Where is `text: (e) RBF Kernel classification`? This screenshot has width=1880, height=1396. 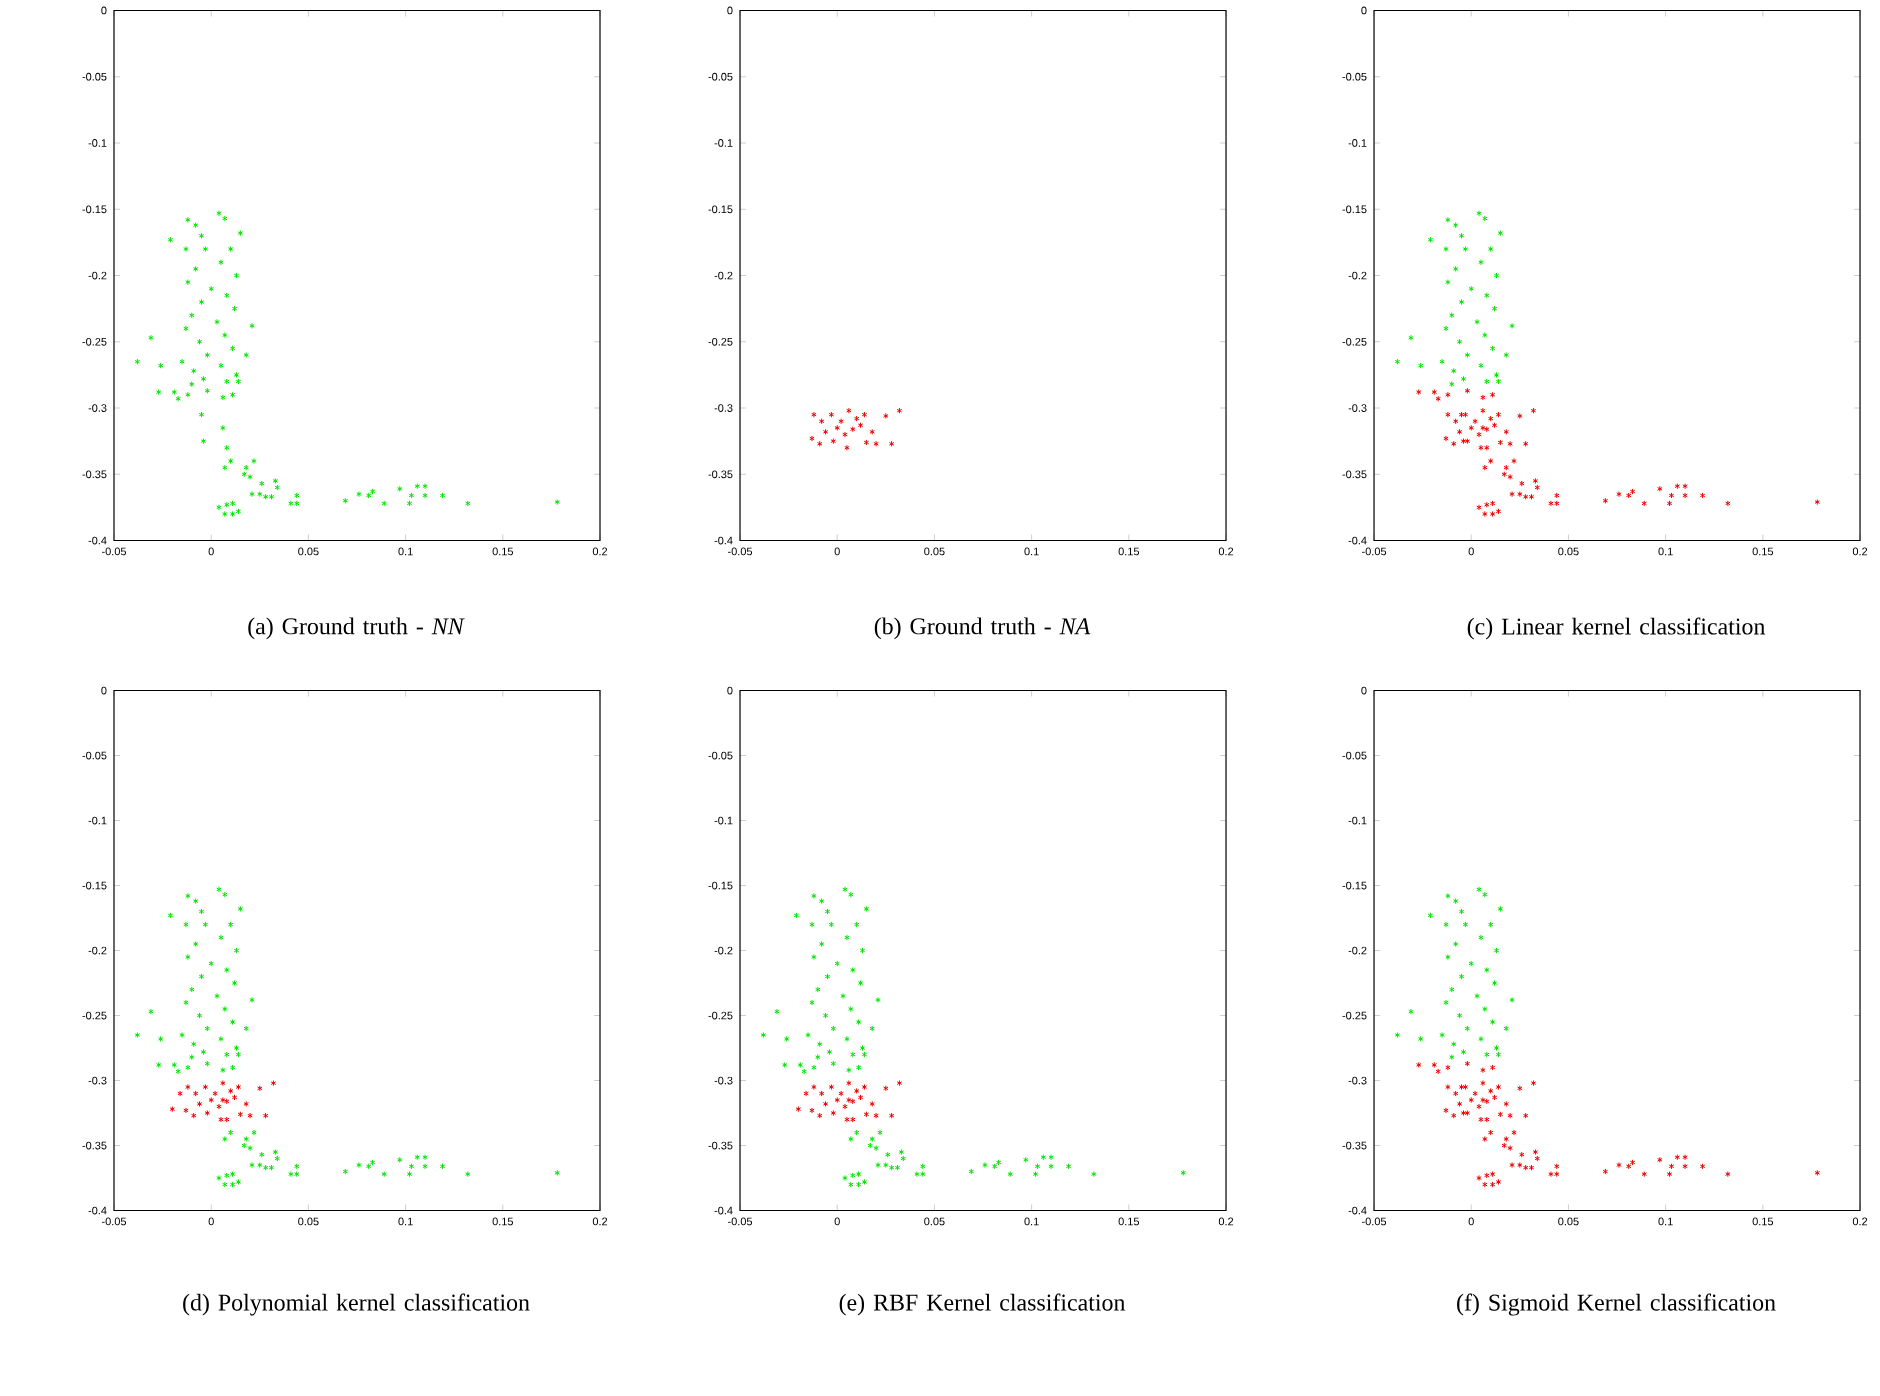 text: (e) RBF Kernel classification is located at coordinates (982, 1304).